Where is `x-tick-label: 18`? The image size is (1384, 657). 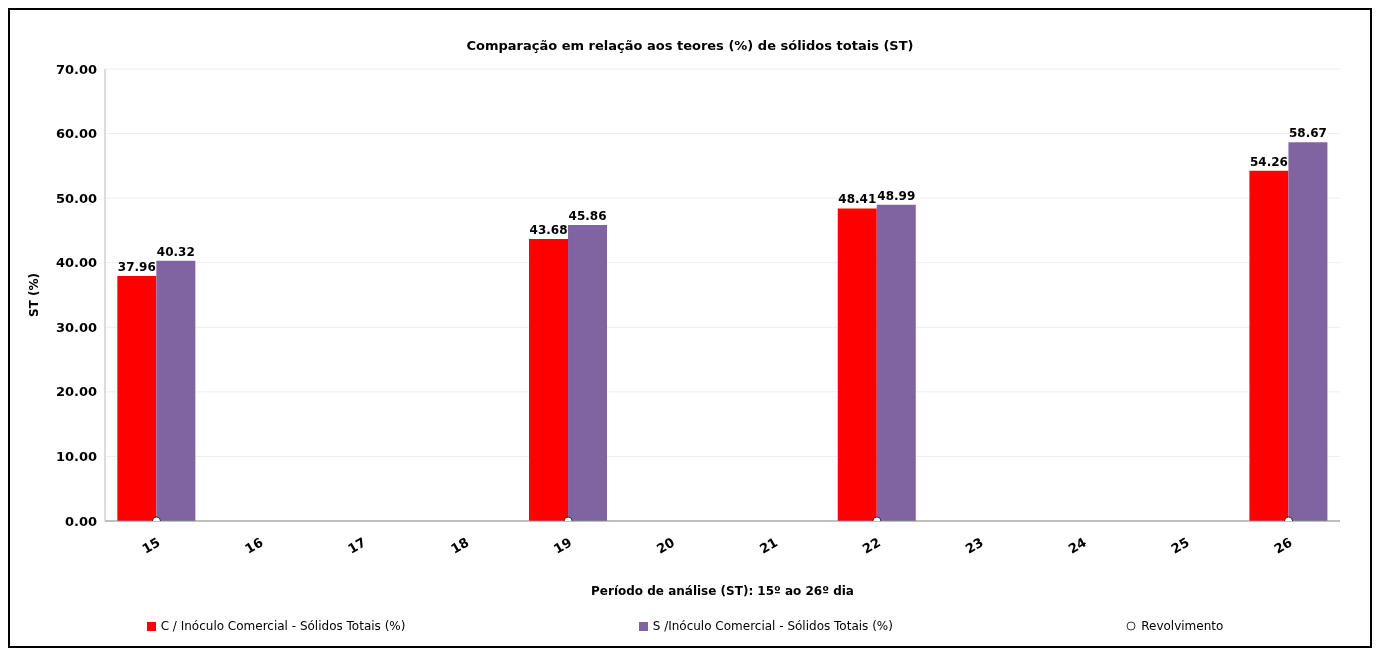
x-tick-label: 18 is located at coordinates (460, 545).